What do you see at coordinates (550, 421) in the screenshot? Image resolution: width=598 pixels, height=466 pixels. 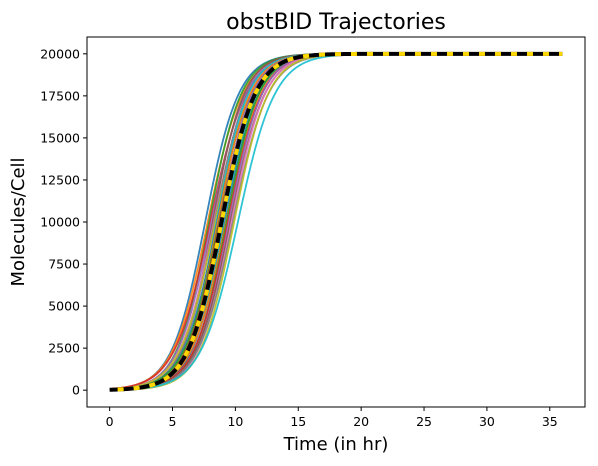 I see `x-tick-label: 35` at bounding box center [550, 421].